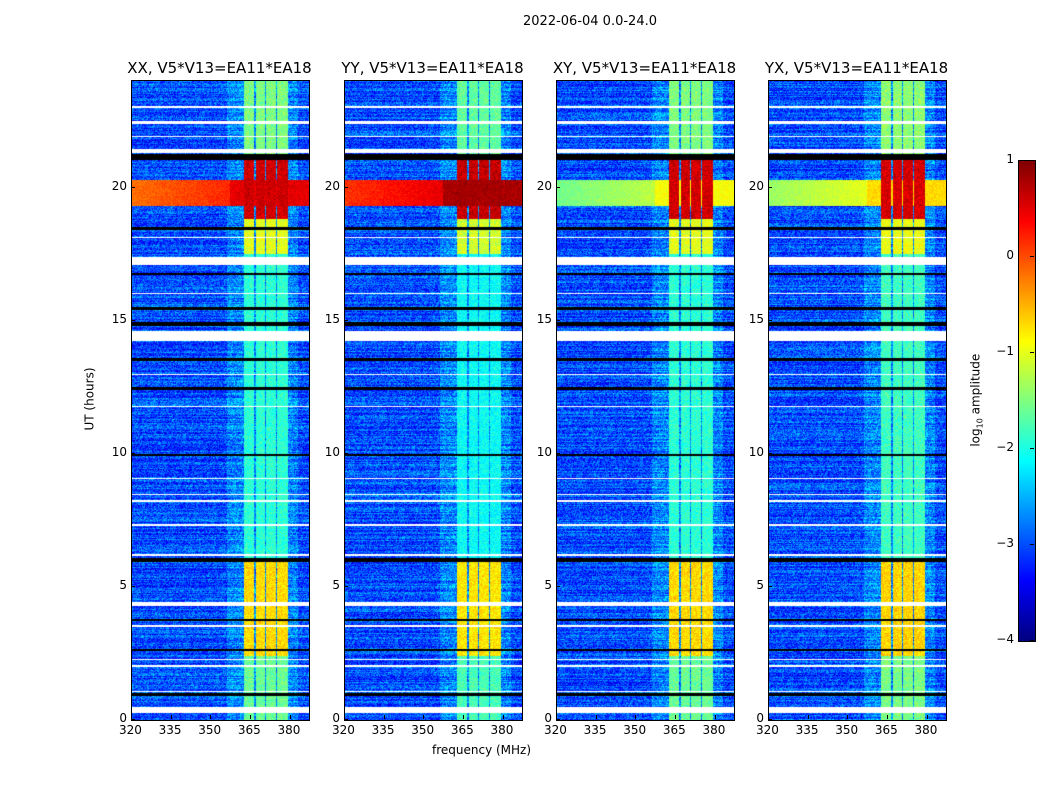 The image size is (1050, 800). Describe the element at coordinates (89, 399) in the screenshot. I see `y-axis-label: UT (hours)` at that location.